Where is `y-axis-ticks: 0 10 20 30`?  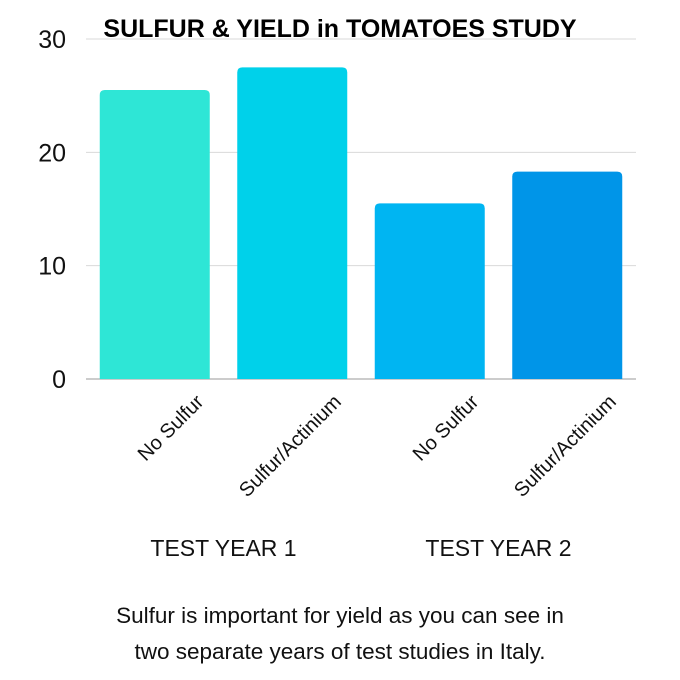 y-axis-ticks: 0 10 20 30 is located at coordinates (52, 210).